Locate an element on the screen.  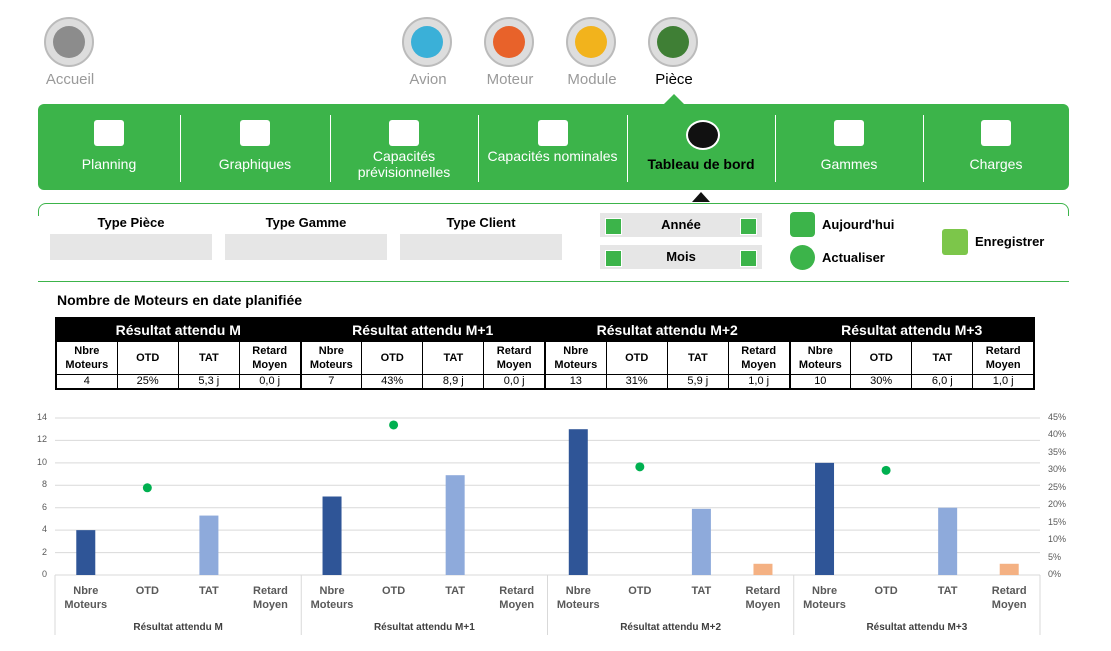
nav-label: Module is located at coordinates (592, 79).